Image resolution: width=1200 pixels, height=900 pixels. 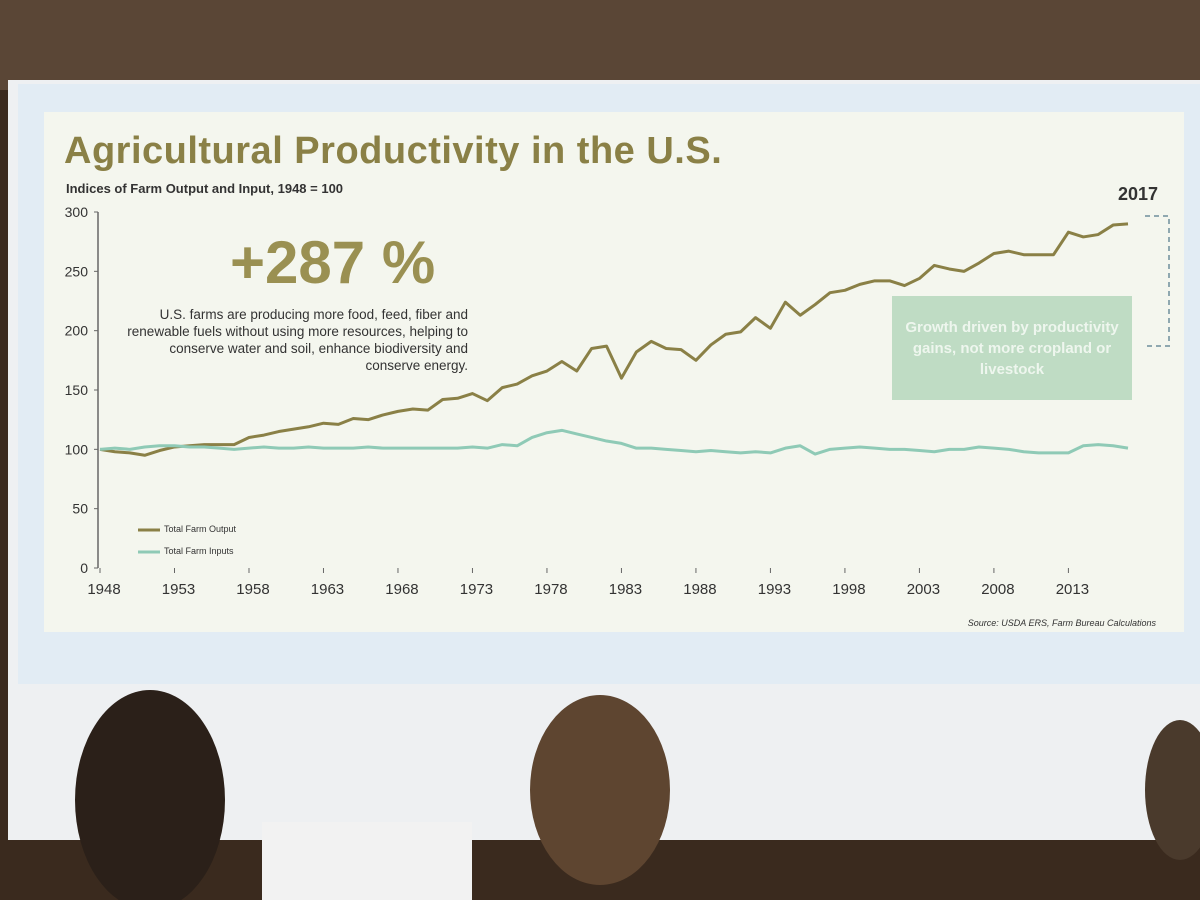 What do you see at coordinates (77, 390) in the screenshot?
I see `y-tick-label: 150` at bounding box center [77, 390].